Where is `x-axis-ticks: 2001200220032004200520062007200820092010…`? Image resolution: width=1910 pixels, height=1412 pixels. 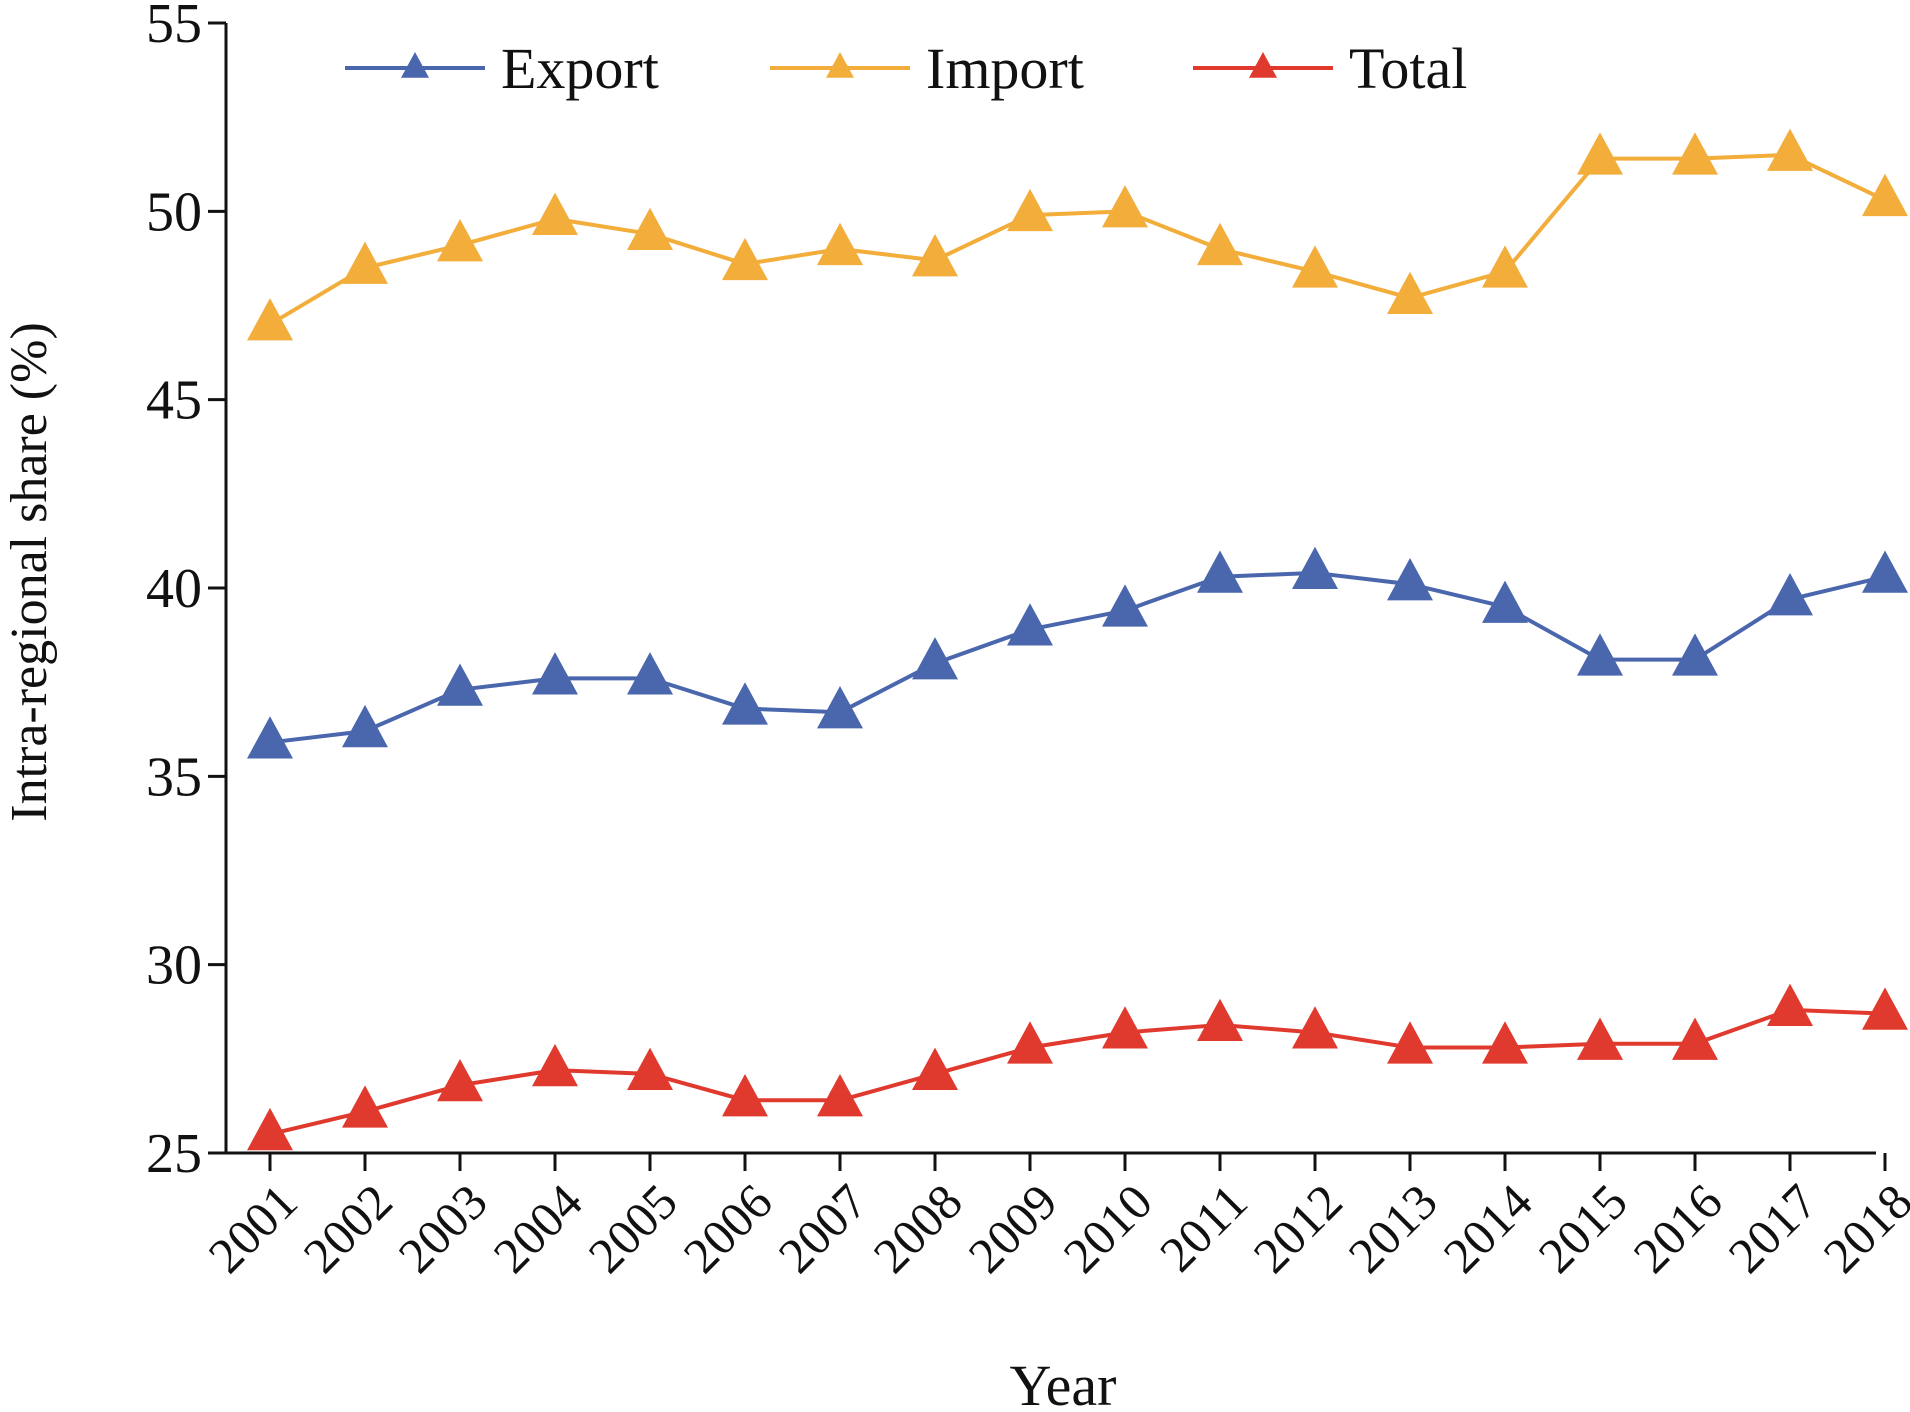
x-axis-ticks: 2001200220032004200520062007200820092010… is located at coordinates (1053, 1218).